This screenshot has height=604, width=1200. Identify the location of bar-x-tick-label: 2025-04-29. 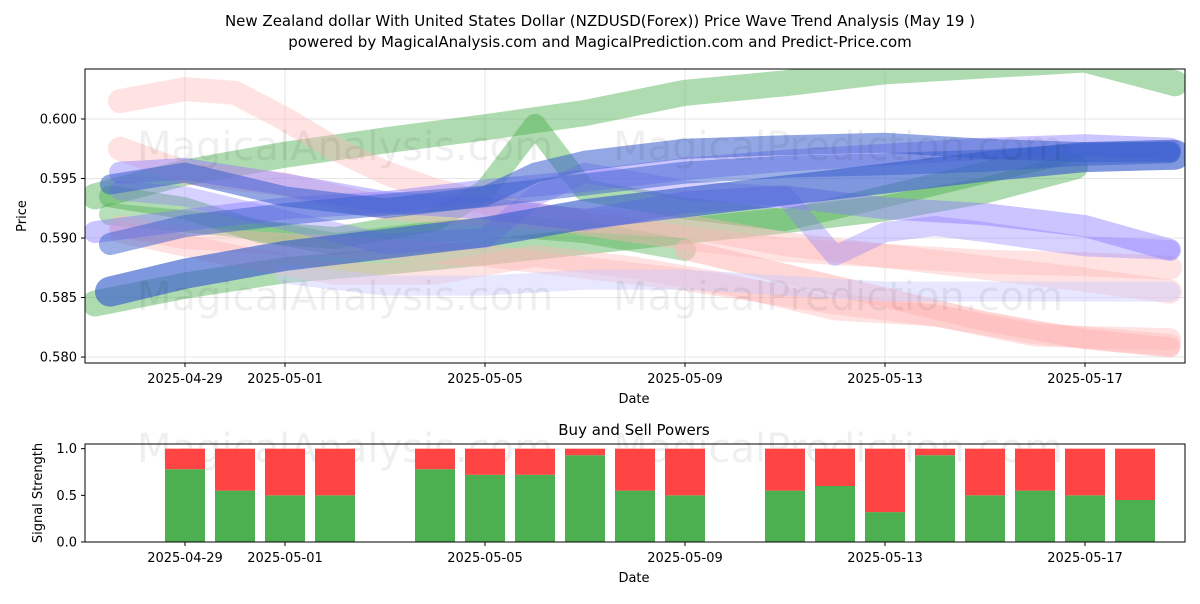
(185, 558).